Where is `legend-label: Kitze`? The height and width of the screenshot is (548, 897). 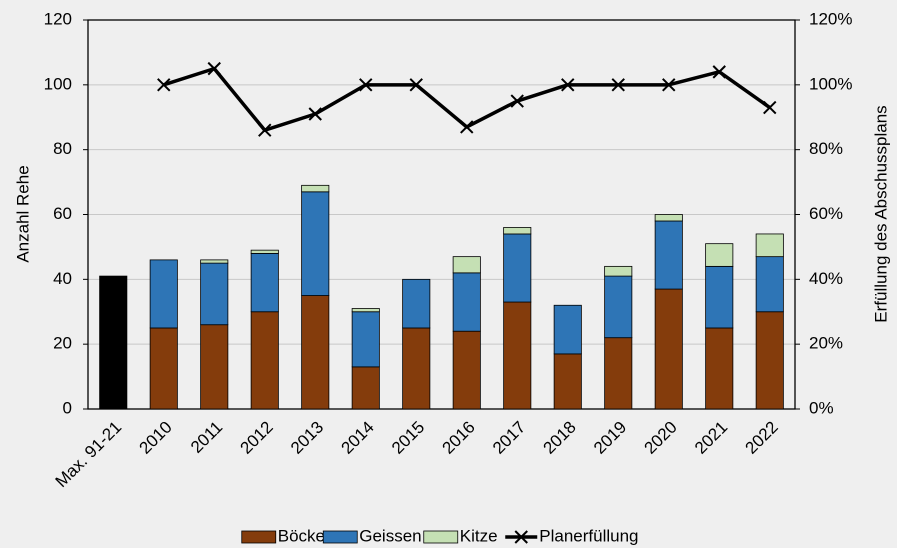 legend-label: Kitze is located at coordinates (479, 535).